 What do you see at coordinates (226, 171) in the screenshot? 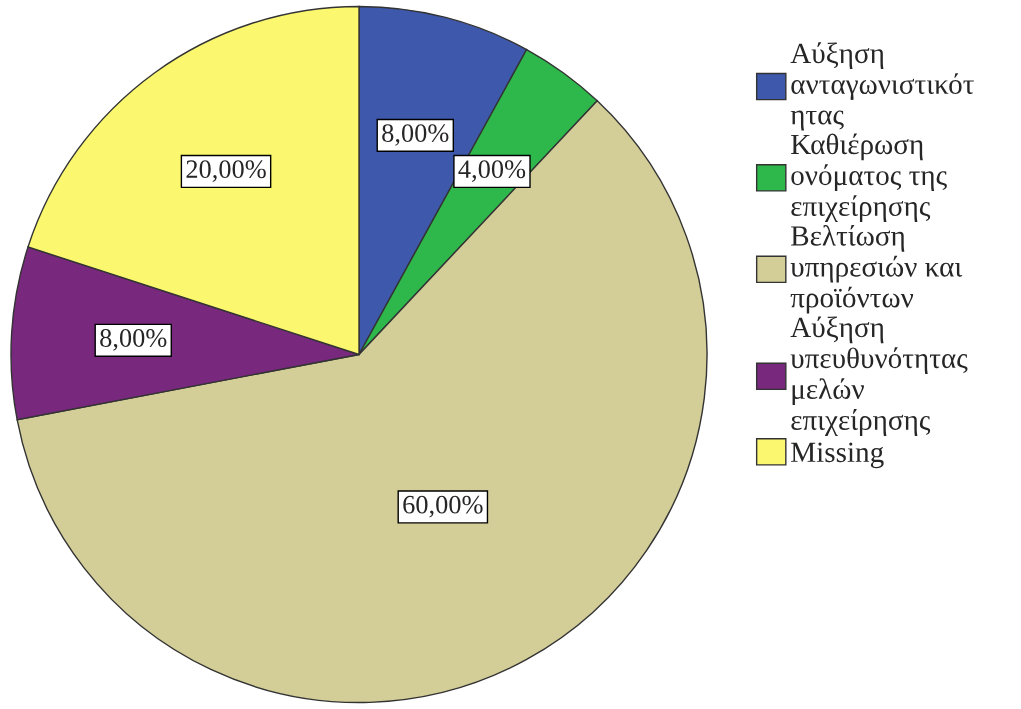
I see `data-label: 20,00%` at bounding box center [226, 171].